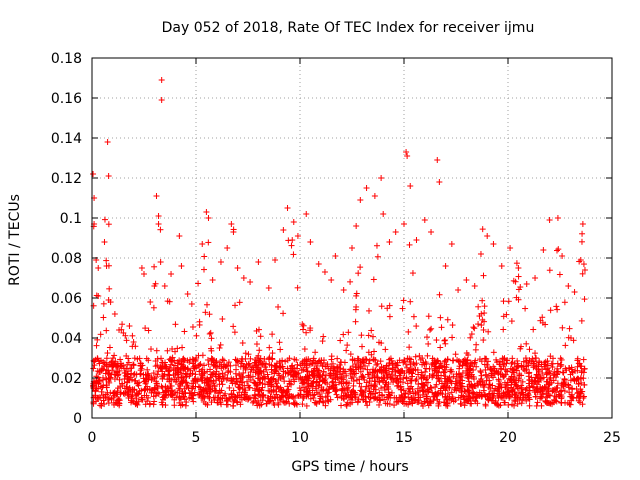  I want to click on x-tick-label: 0, so click(92, 438).